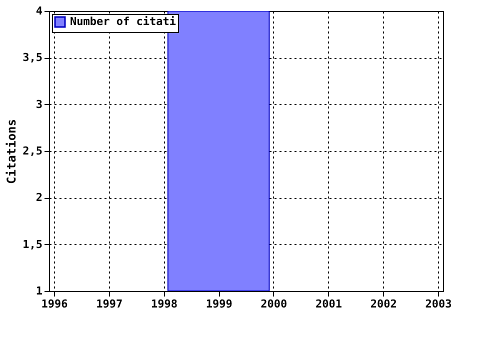  I want to click on x-tick-label: 1999, so click(219, 304).